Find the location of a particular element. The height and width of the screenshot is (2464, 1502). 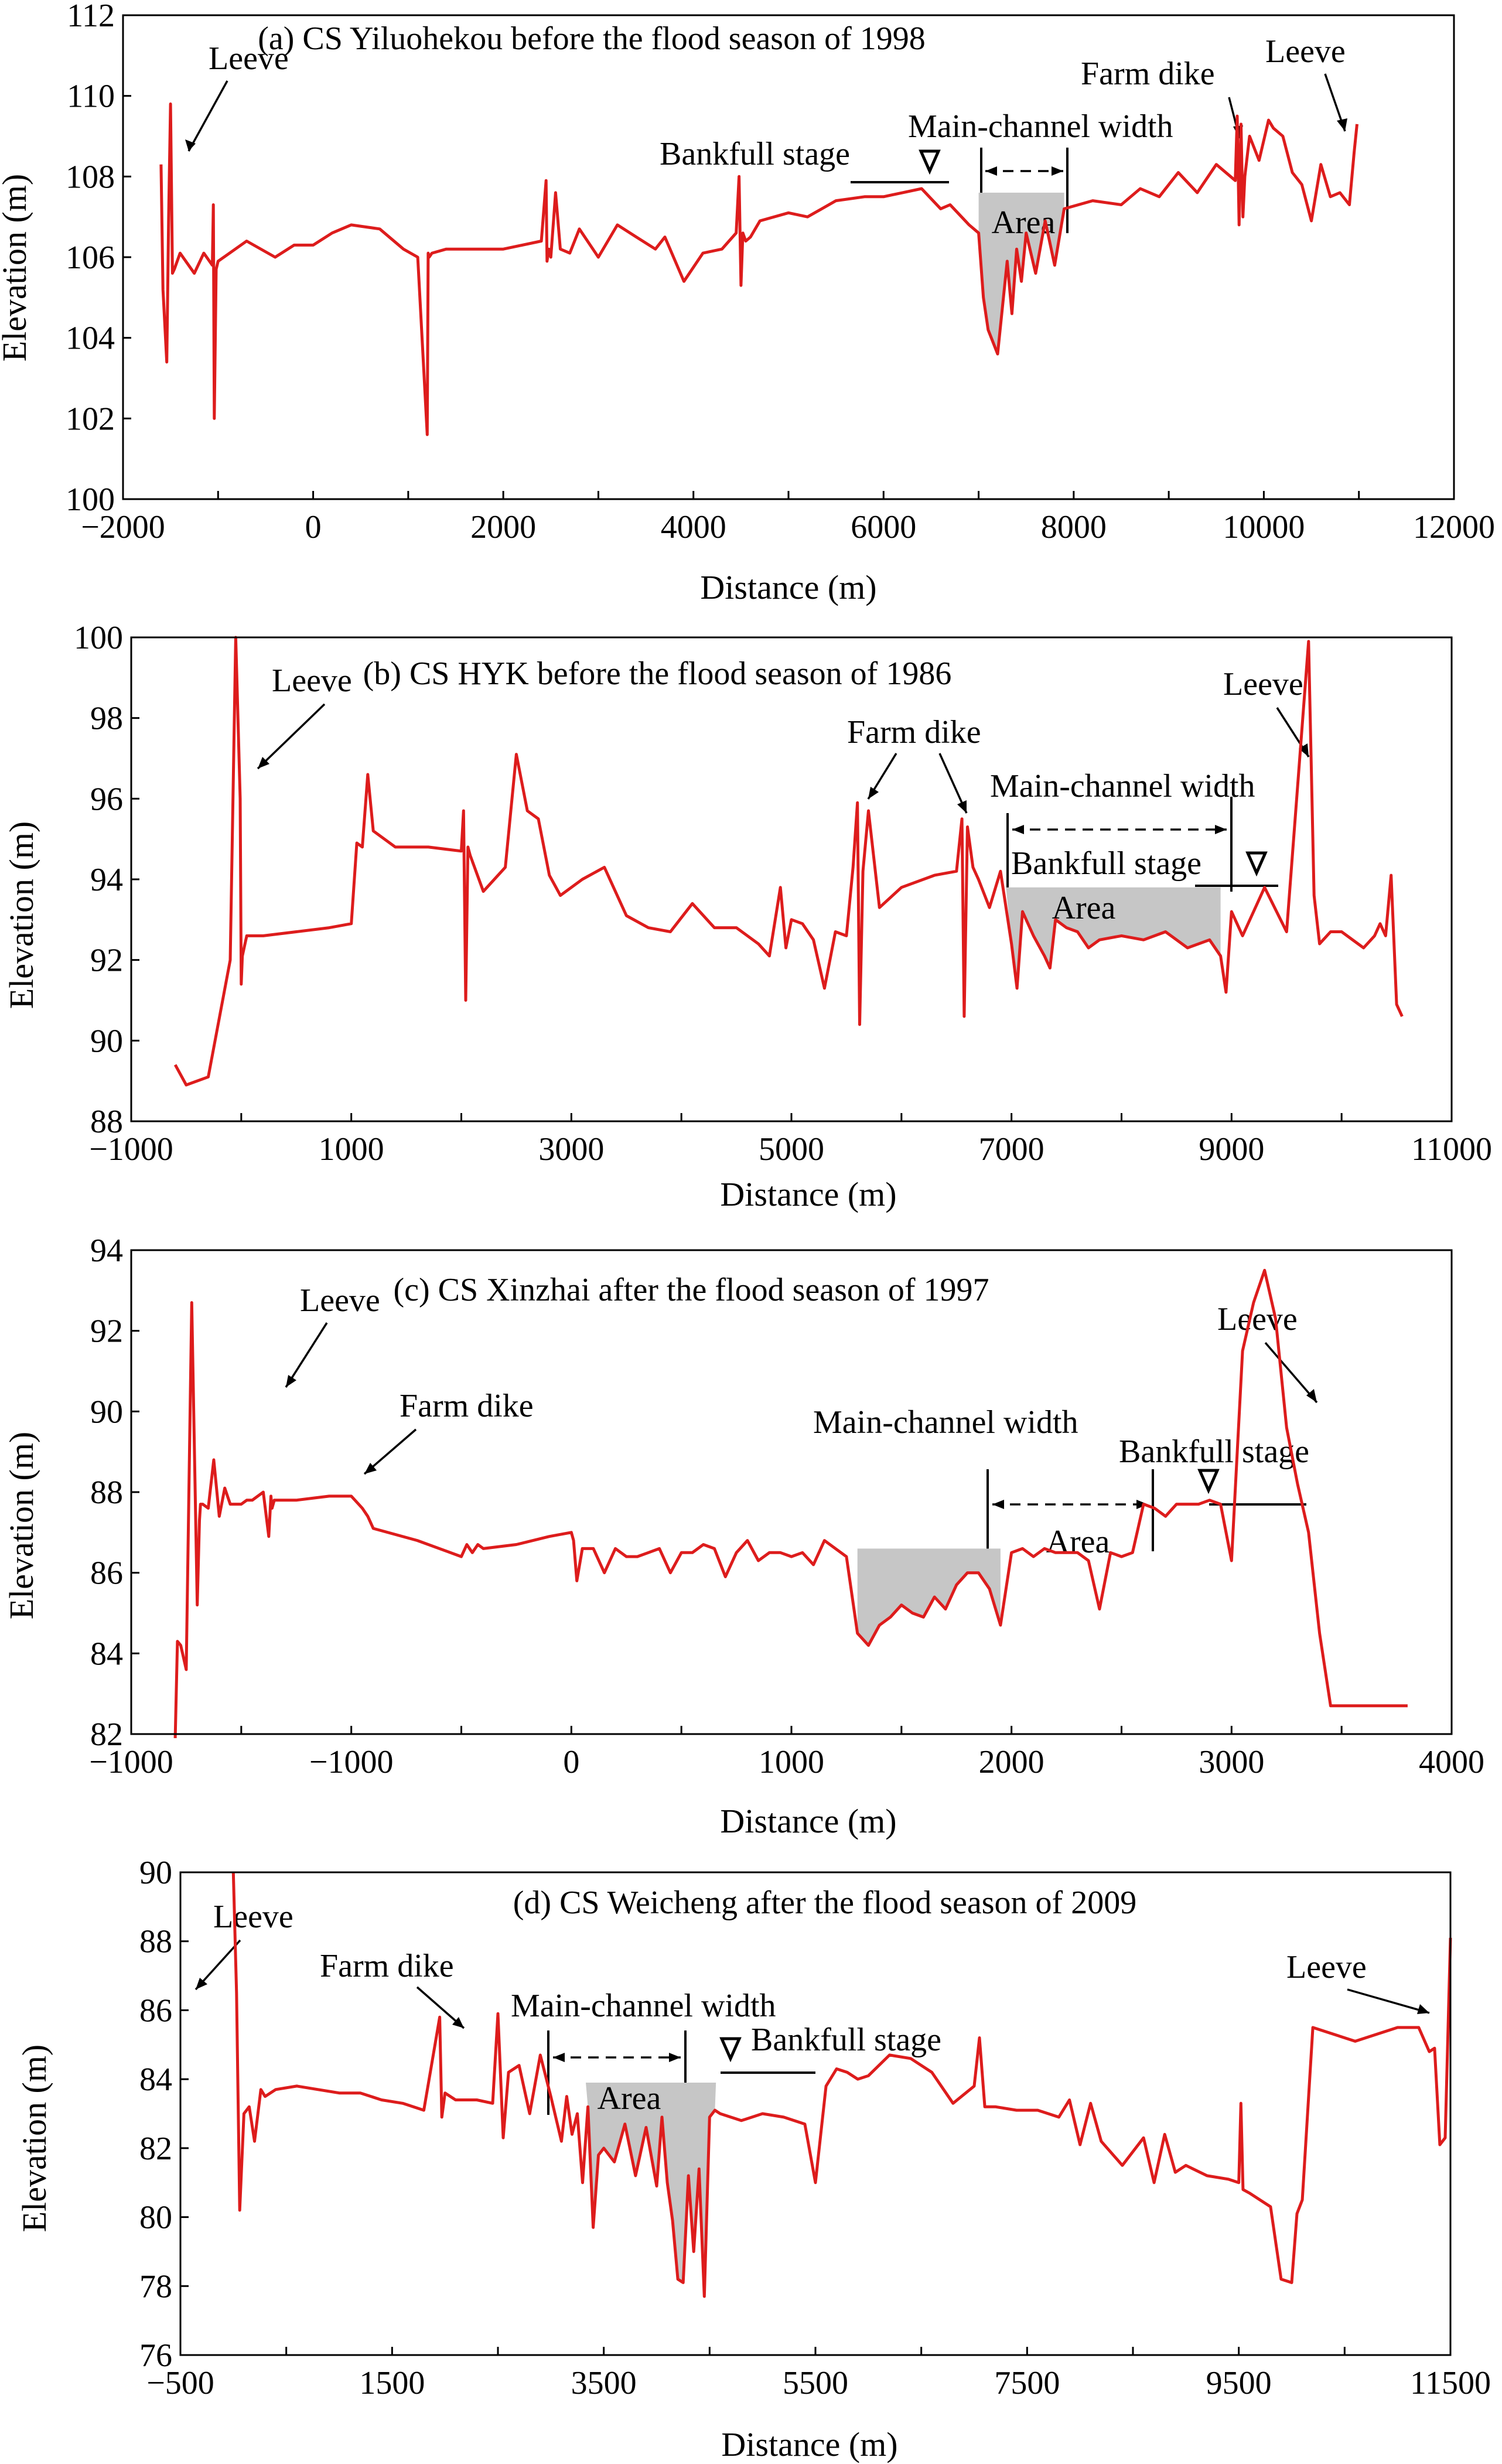

panel-d-xlabel: Distance (m) is located at coordinates (809, 2444).